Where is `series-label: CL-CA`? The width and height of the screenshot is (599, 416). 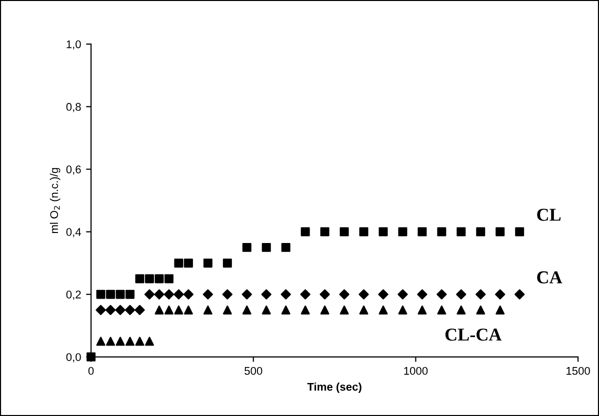
series-label: CL-CA is located at coordinates (473, 334).